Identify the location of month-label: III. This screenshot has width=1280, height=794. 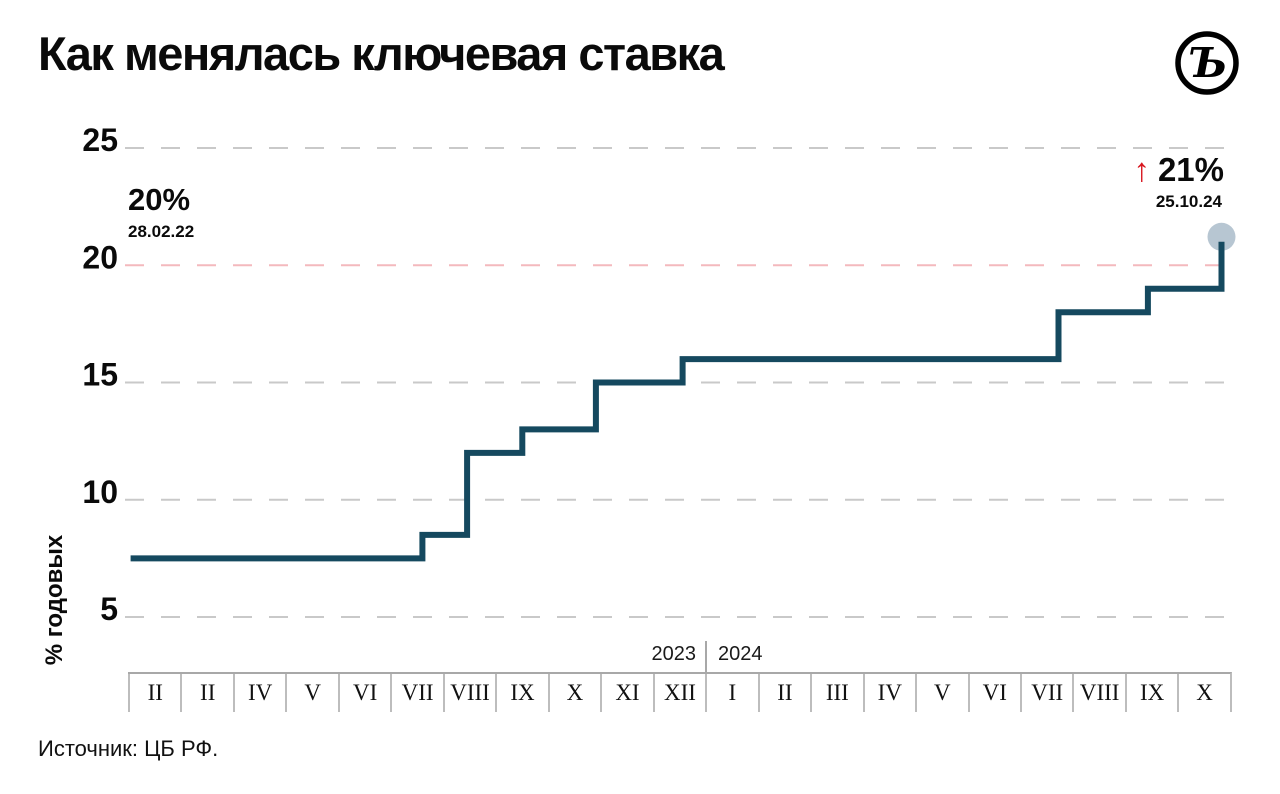
(837, 692).